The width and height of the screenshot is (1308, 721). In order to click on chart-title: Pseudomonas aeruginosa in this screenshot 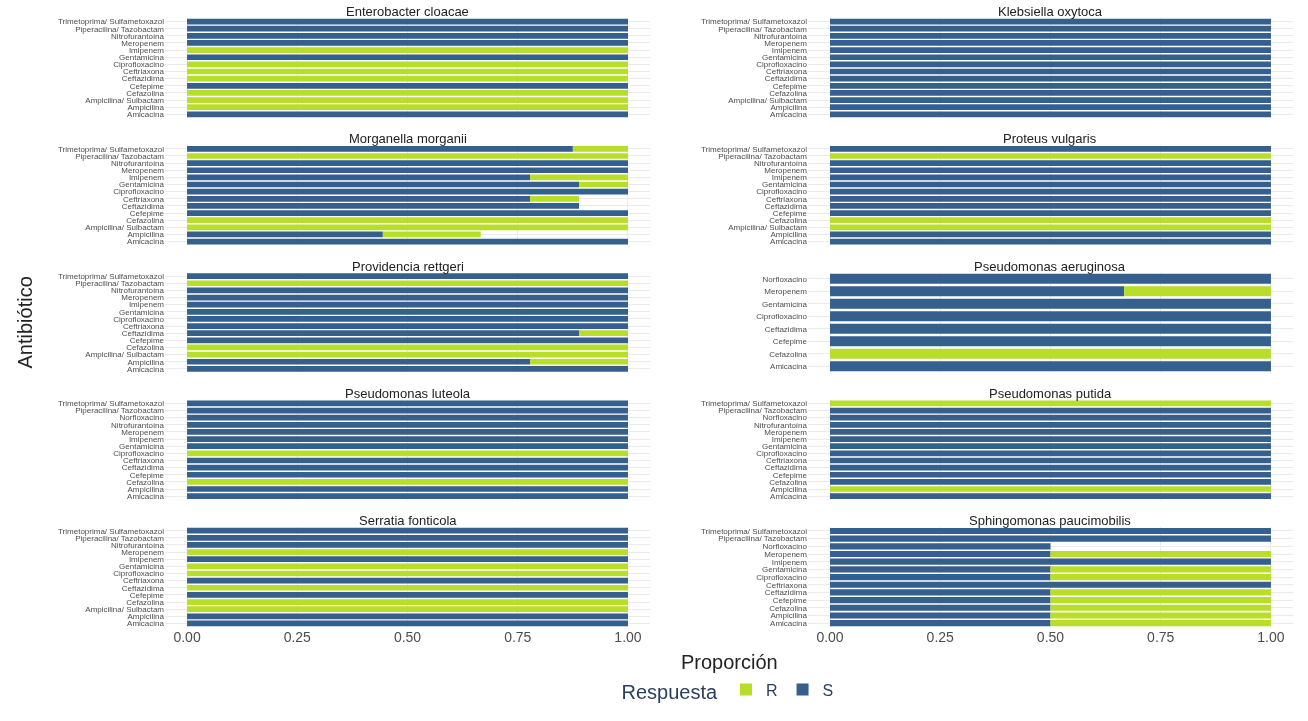, I will do `click(1050, 266)`.